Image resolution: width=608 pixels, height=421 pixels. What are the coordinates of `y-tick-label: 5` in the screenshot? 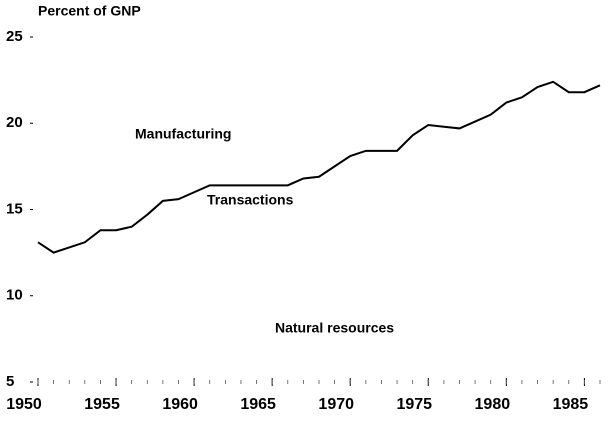 It's located at (10, 381).